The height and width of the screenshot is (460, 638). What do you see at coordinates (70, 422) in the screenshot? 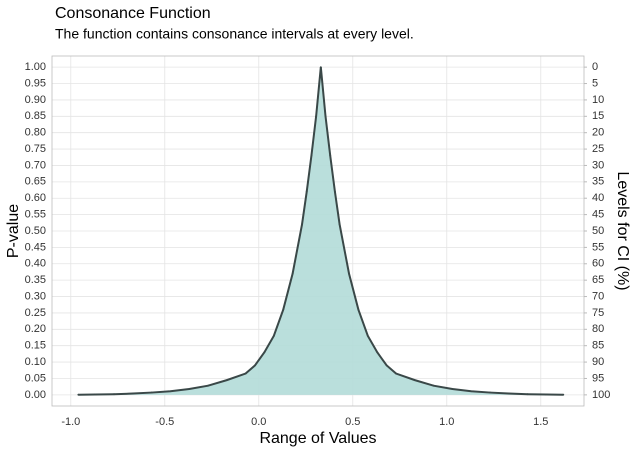
I see `x-tick-label: -1.0` at bounding box center [70, 422].